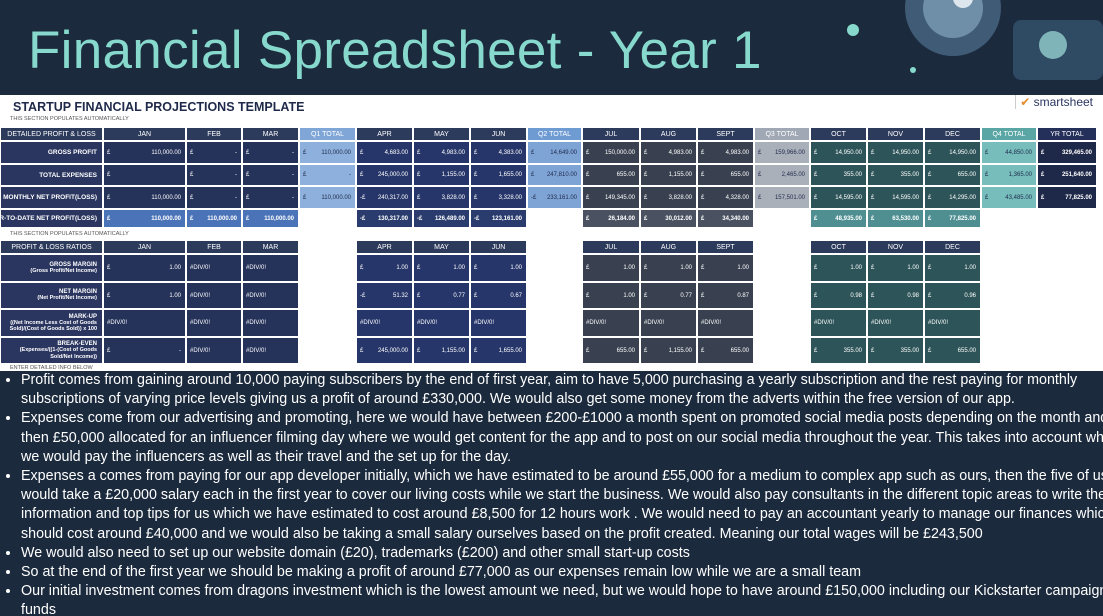  Describe the element at coordinates (668, 197) in the screenshot. I see `data-cell: £3,828.00` at that location.